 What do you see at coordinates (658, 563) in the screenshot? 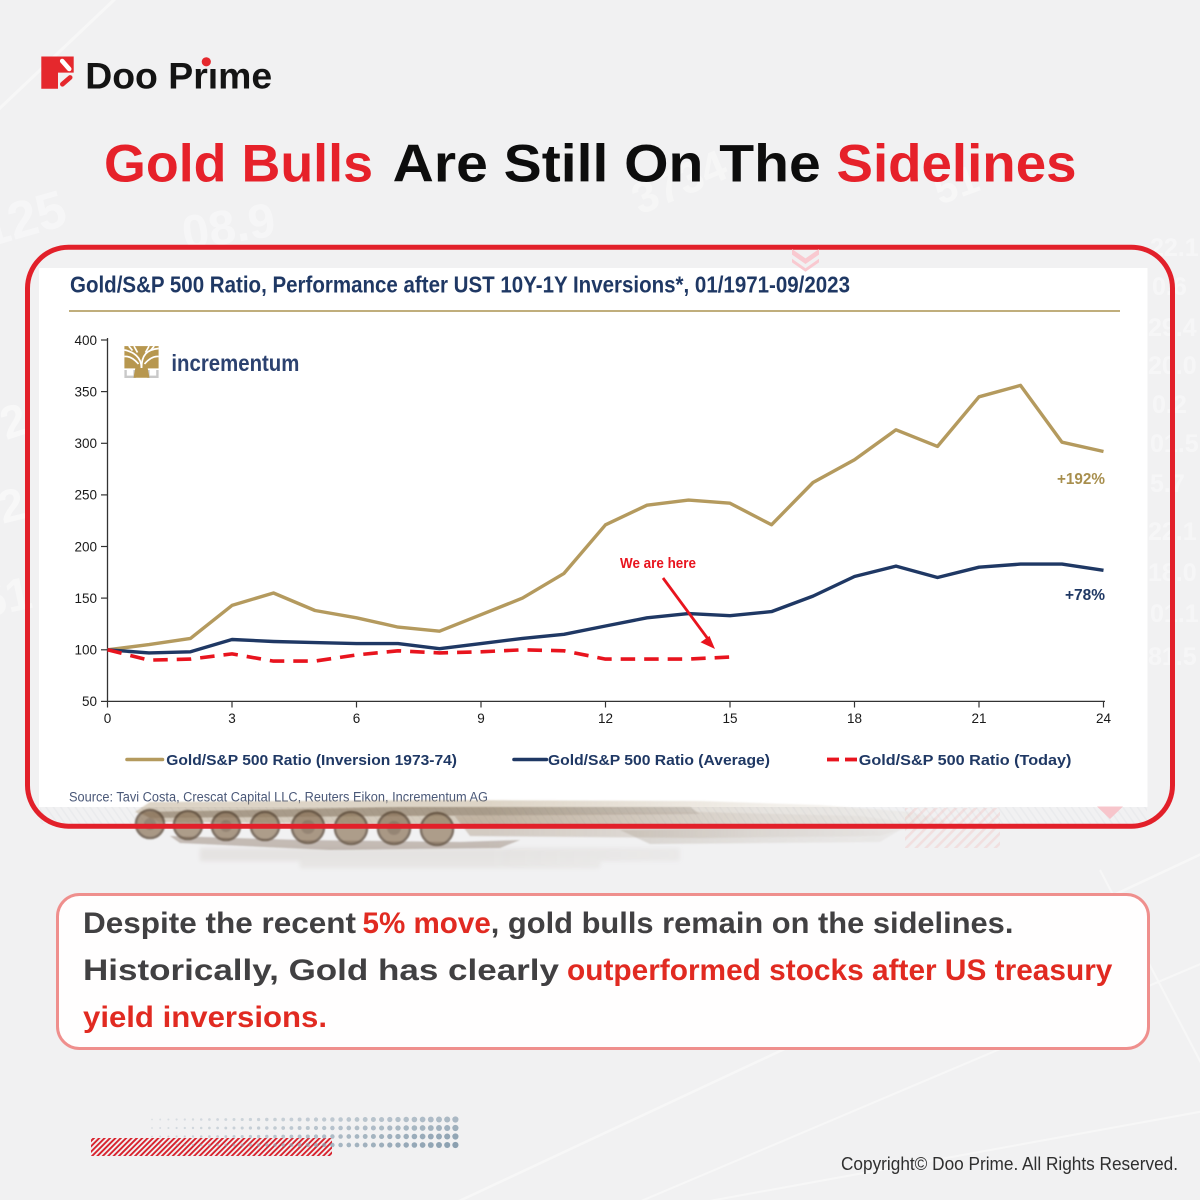
I see `svg-text: We are here` at bounding box center [658, 563].